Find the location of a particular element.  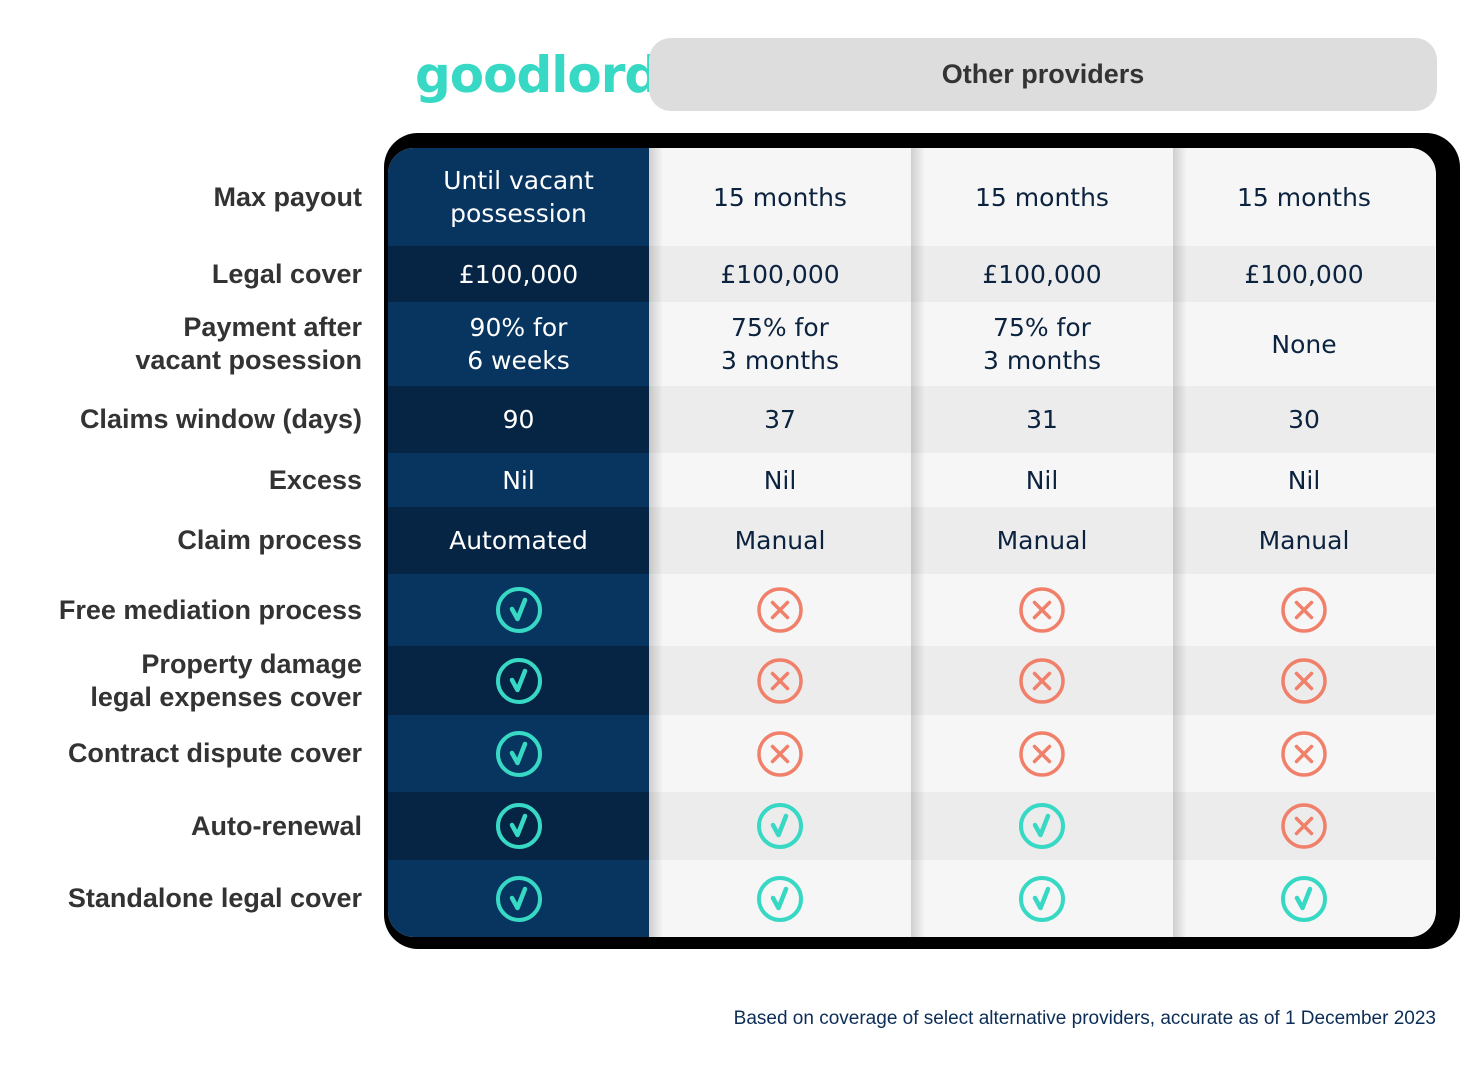

row-label: Property damage legal expenses cover is located at coordinates (226, 680).